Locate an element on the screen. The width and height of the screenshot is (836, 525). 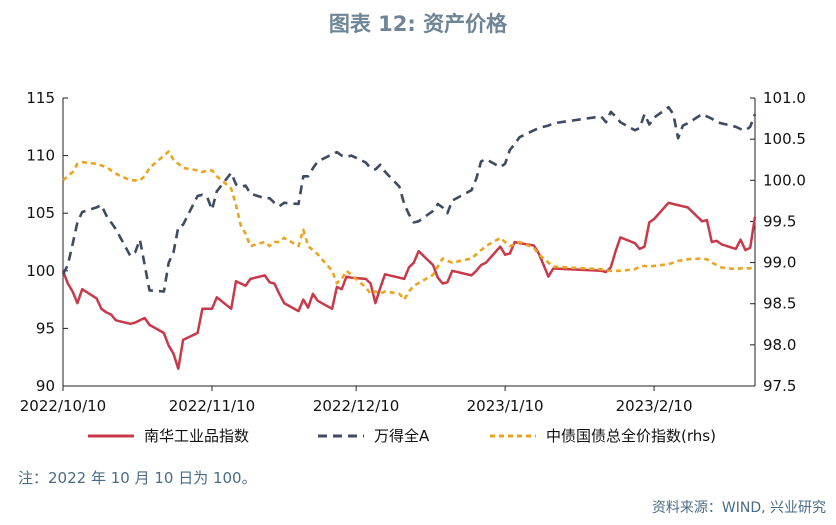
y-right-tick-label: 99.0 is located at coordinates (779, 263).